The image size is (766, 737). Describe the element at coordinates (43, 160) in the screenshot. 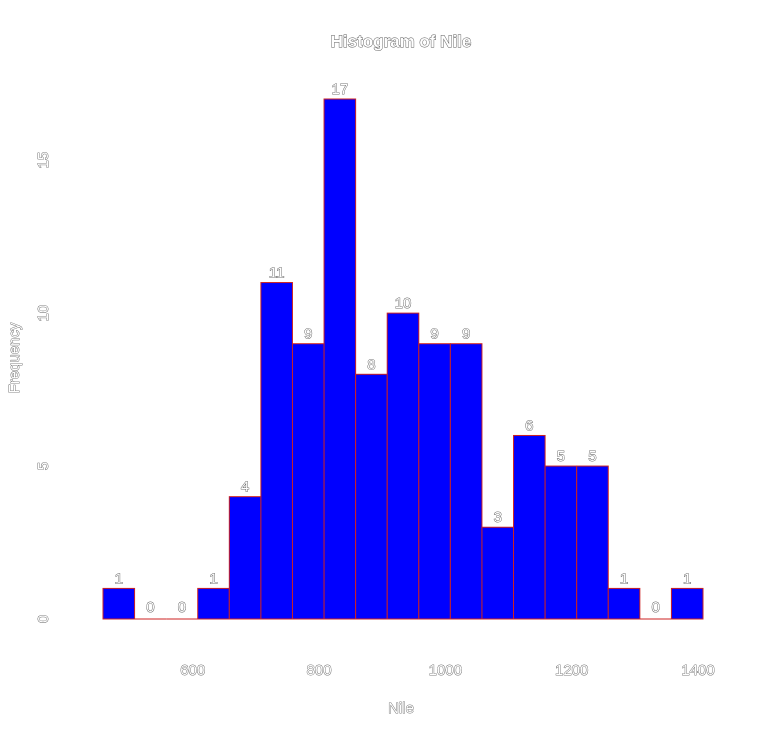

I see `y-tick-label: 15` at that location.